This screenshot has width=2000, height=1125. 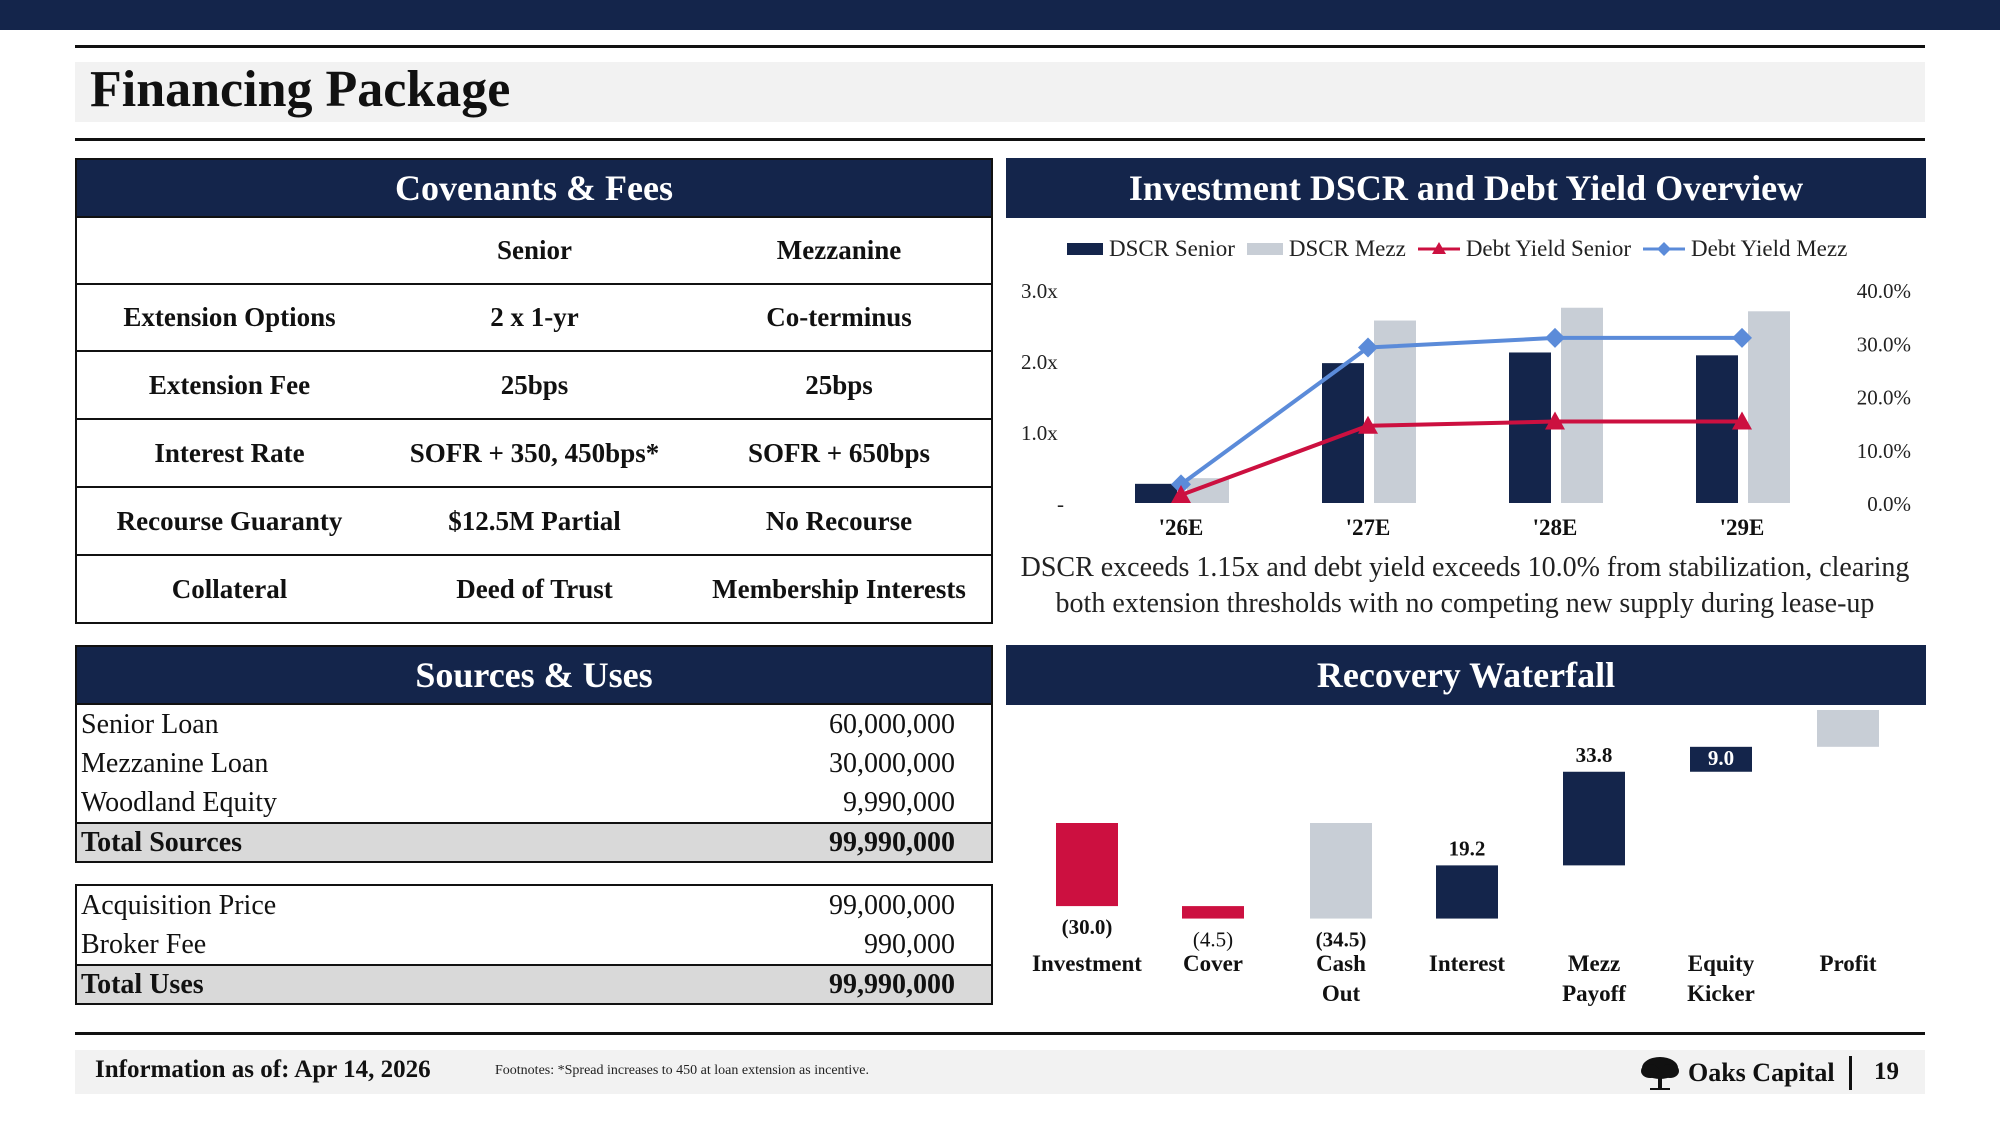 I want to click on waterfall-value-label: 19.2, so click(x=1467, y=848).